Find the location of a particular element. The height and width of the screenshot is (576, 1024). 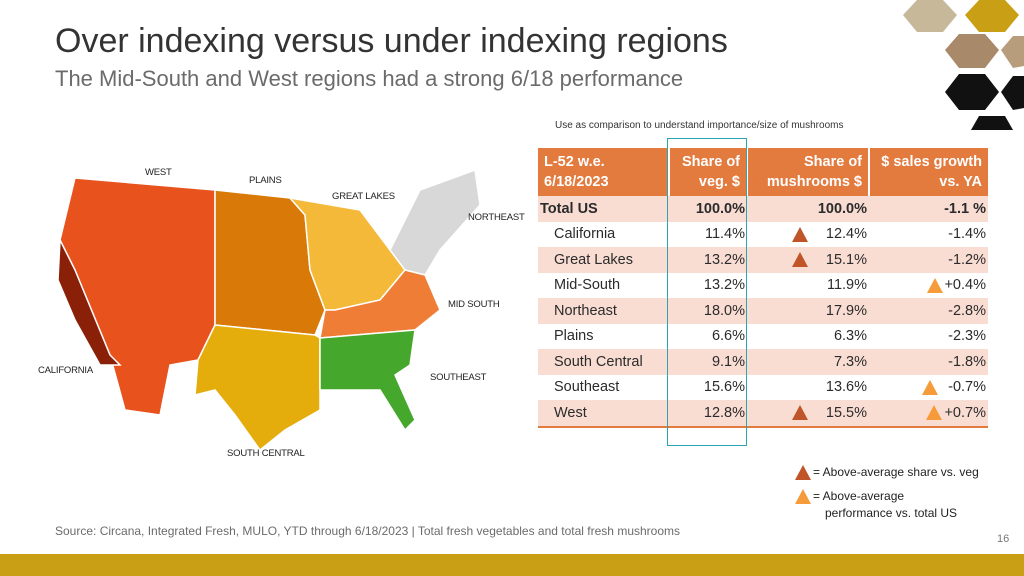

table-cell-veg: 12.8% is located at coordinates (708, 414).